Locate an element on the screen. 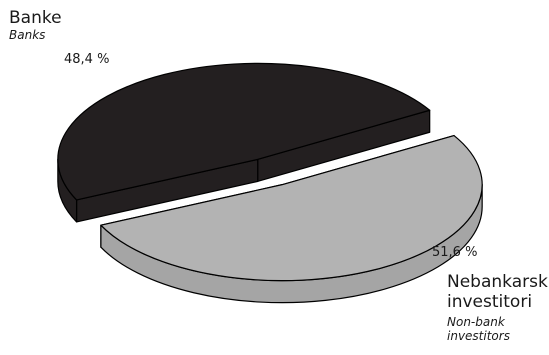 Image resolution: width=549 pixels, height=355 pixels. banks-percent-label: 48,4 % is located at coordinates (87, 59).